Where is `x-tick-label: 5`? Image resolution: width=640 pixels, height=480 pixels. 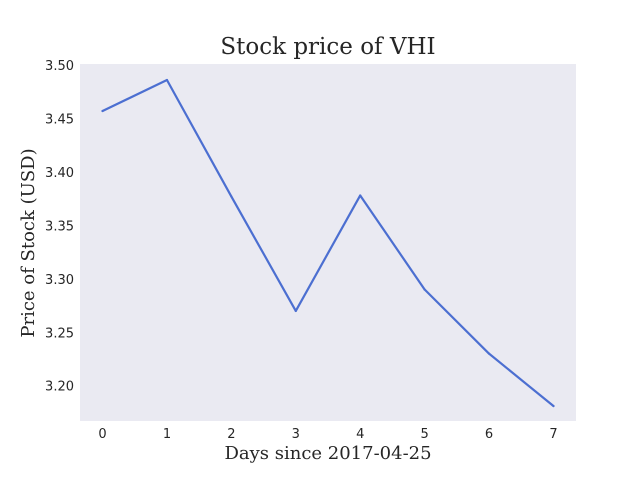
x-tick-label: 5 is located at coordinates (424, 434).